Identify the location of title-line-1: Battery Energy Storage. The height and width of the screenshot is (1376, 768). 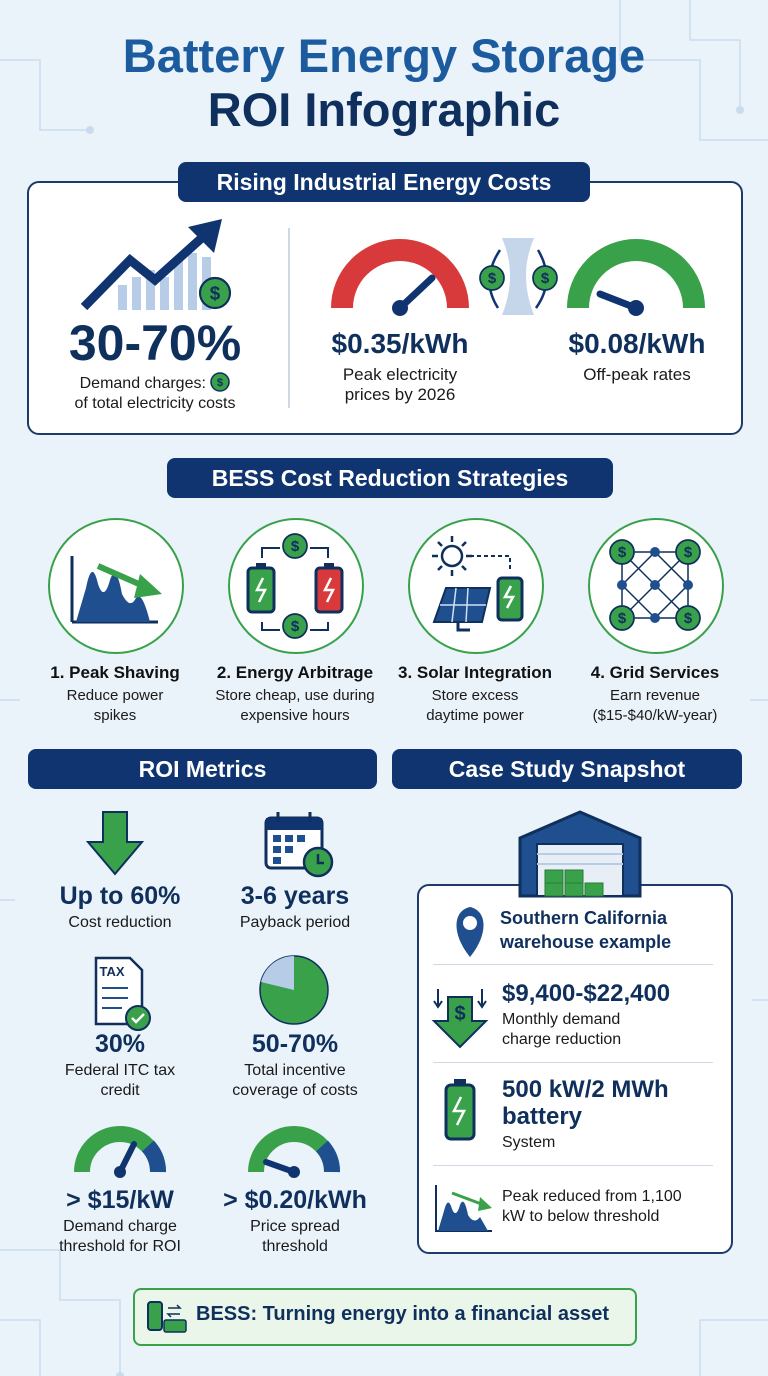
(384, 55).